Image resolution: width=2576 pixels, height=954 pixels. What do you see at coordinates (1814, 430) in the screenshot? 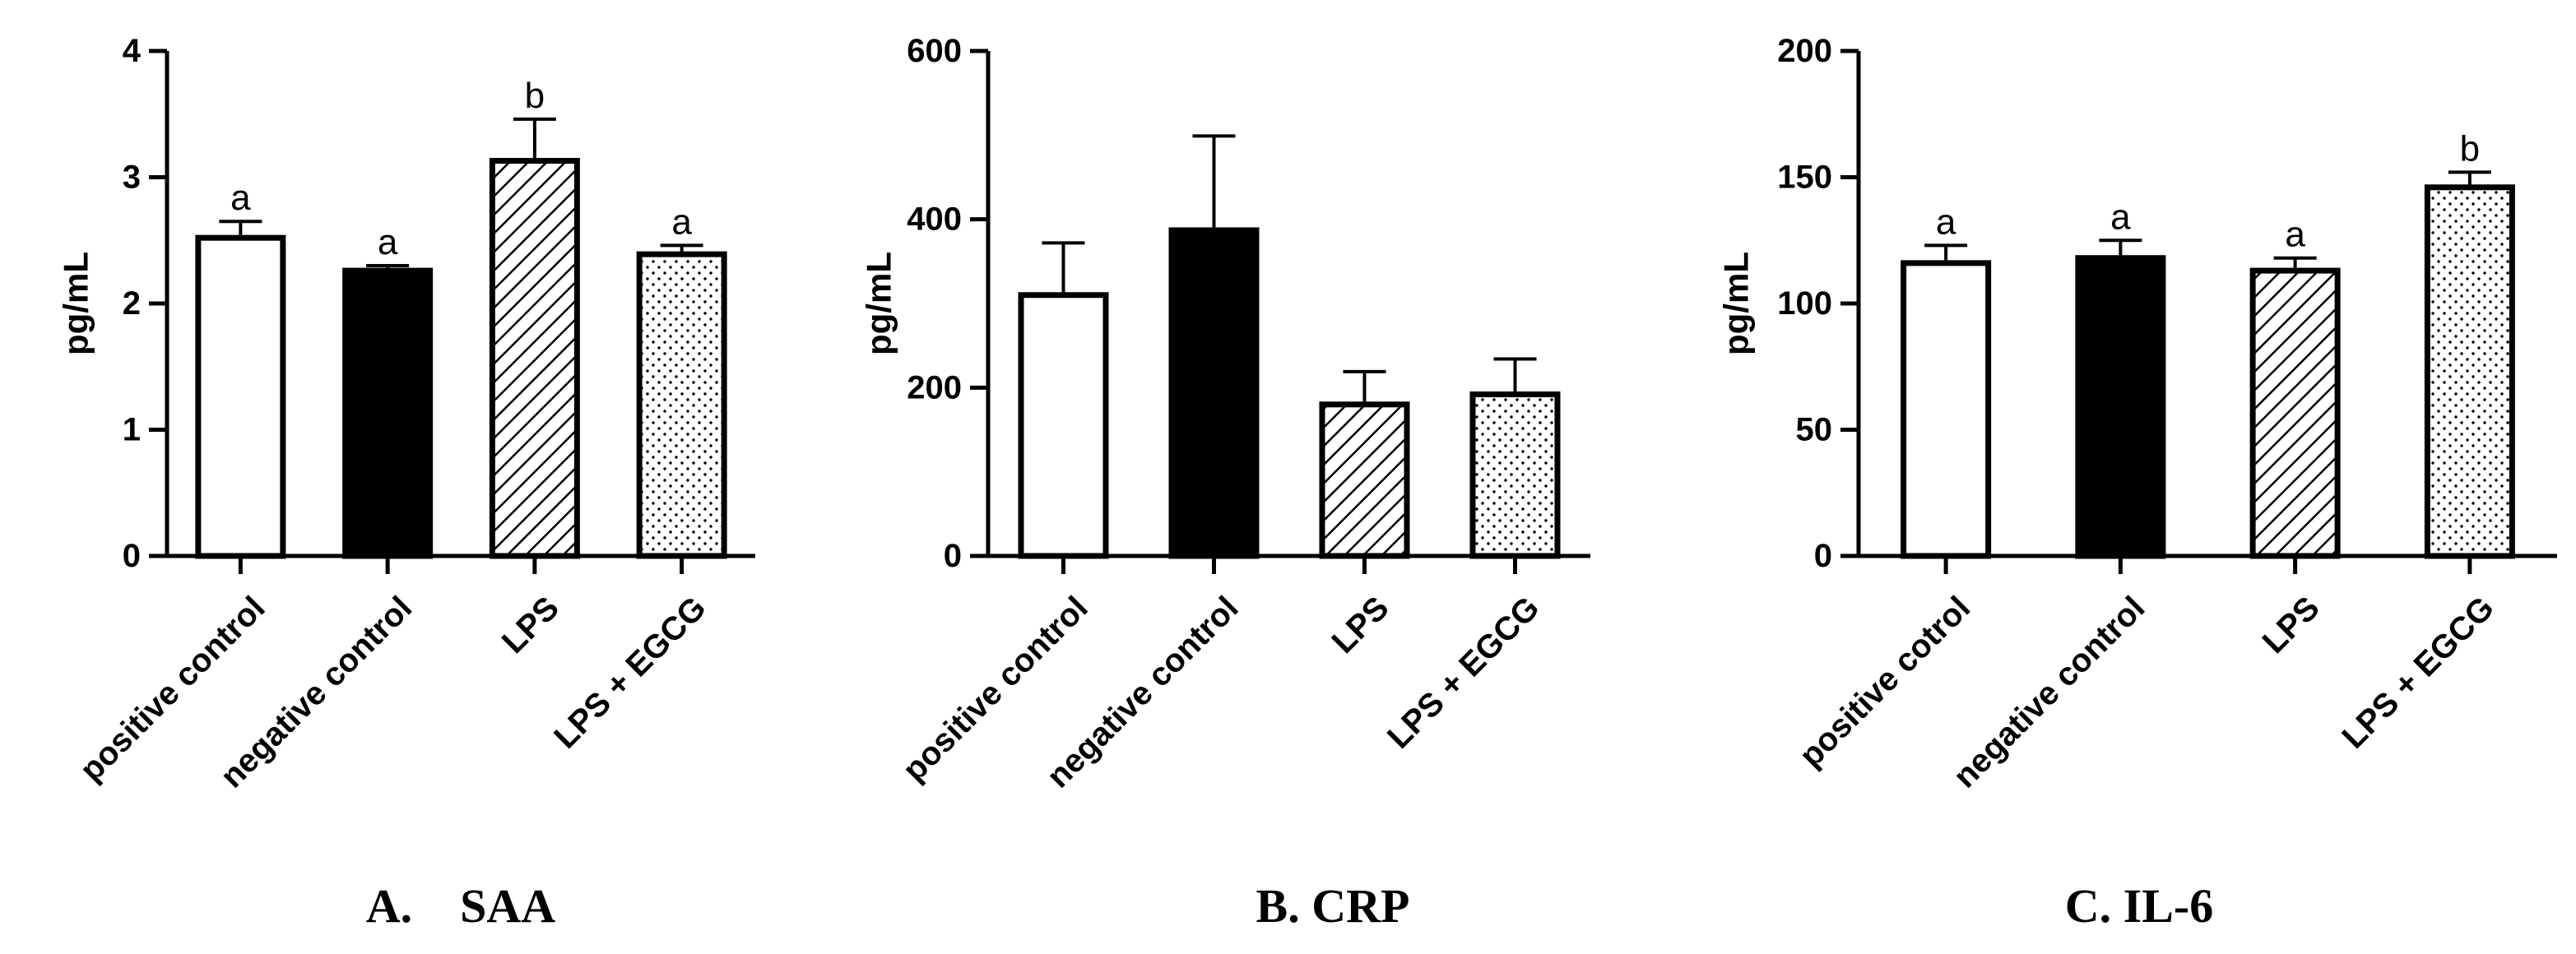
I see `y-tick-label: 50` at bounding box center [1814, 430].